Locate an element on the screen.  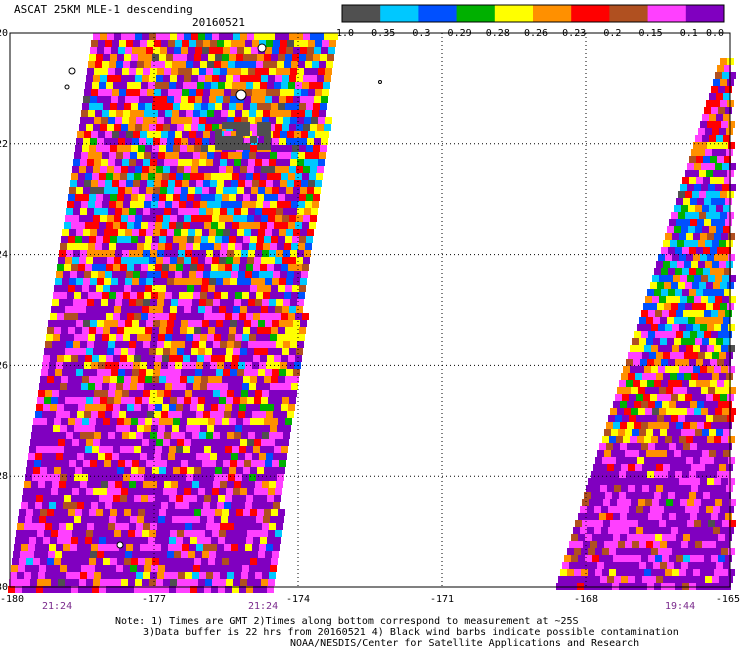
longitude-label: -168 is located at coordinates (586, 599).